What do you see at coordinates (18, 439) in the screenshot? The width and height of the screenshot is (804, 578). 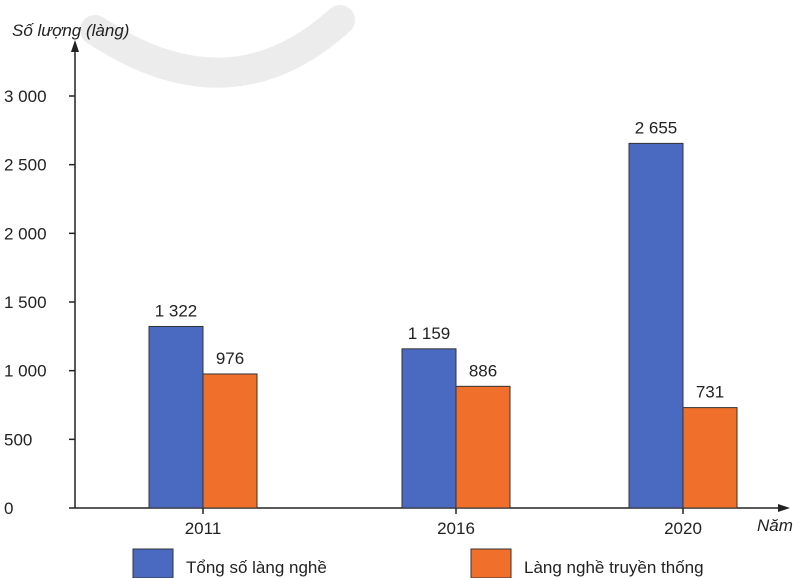 I see `y-tick-label: 500` at bounding box center [18, 439].